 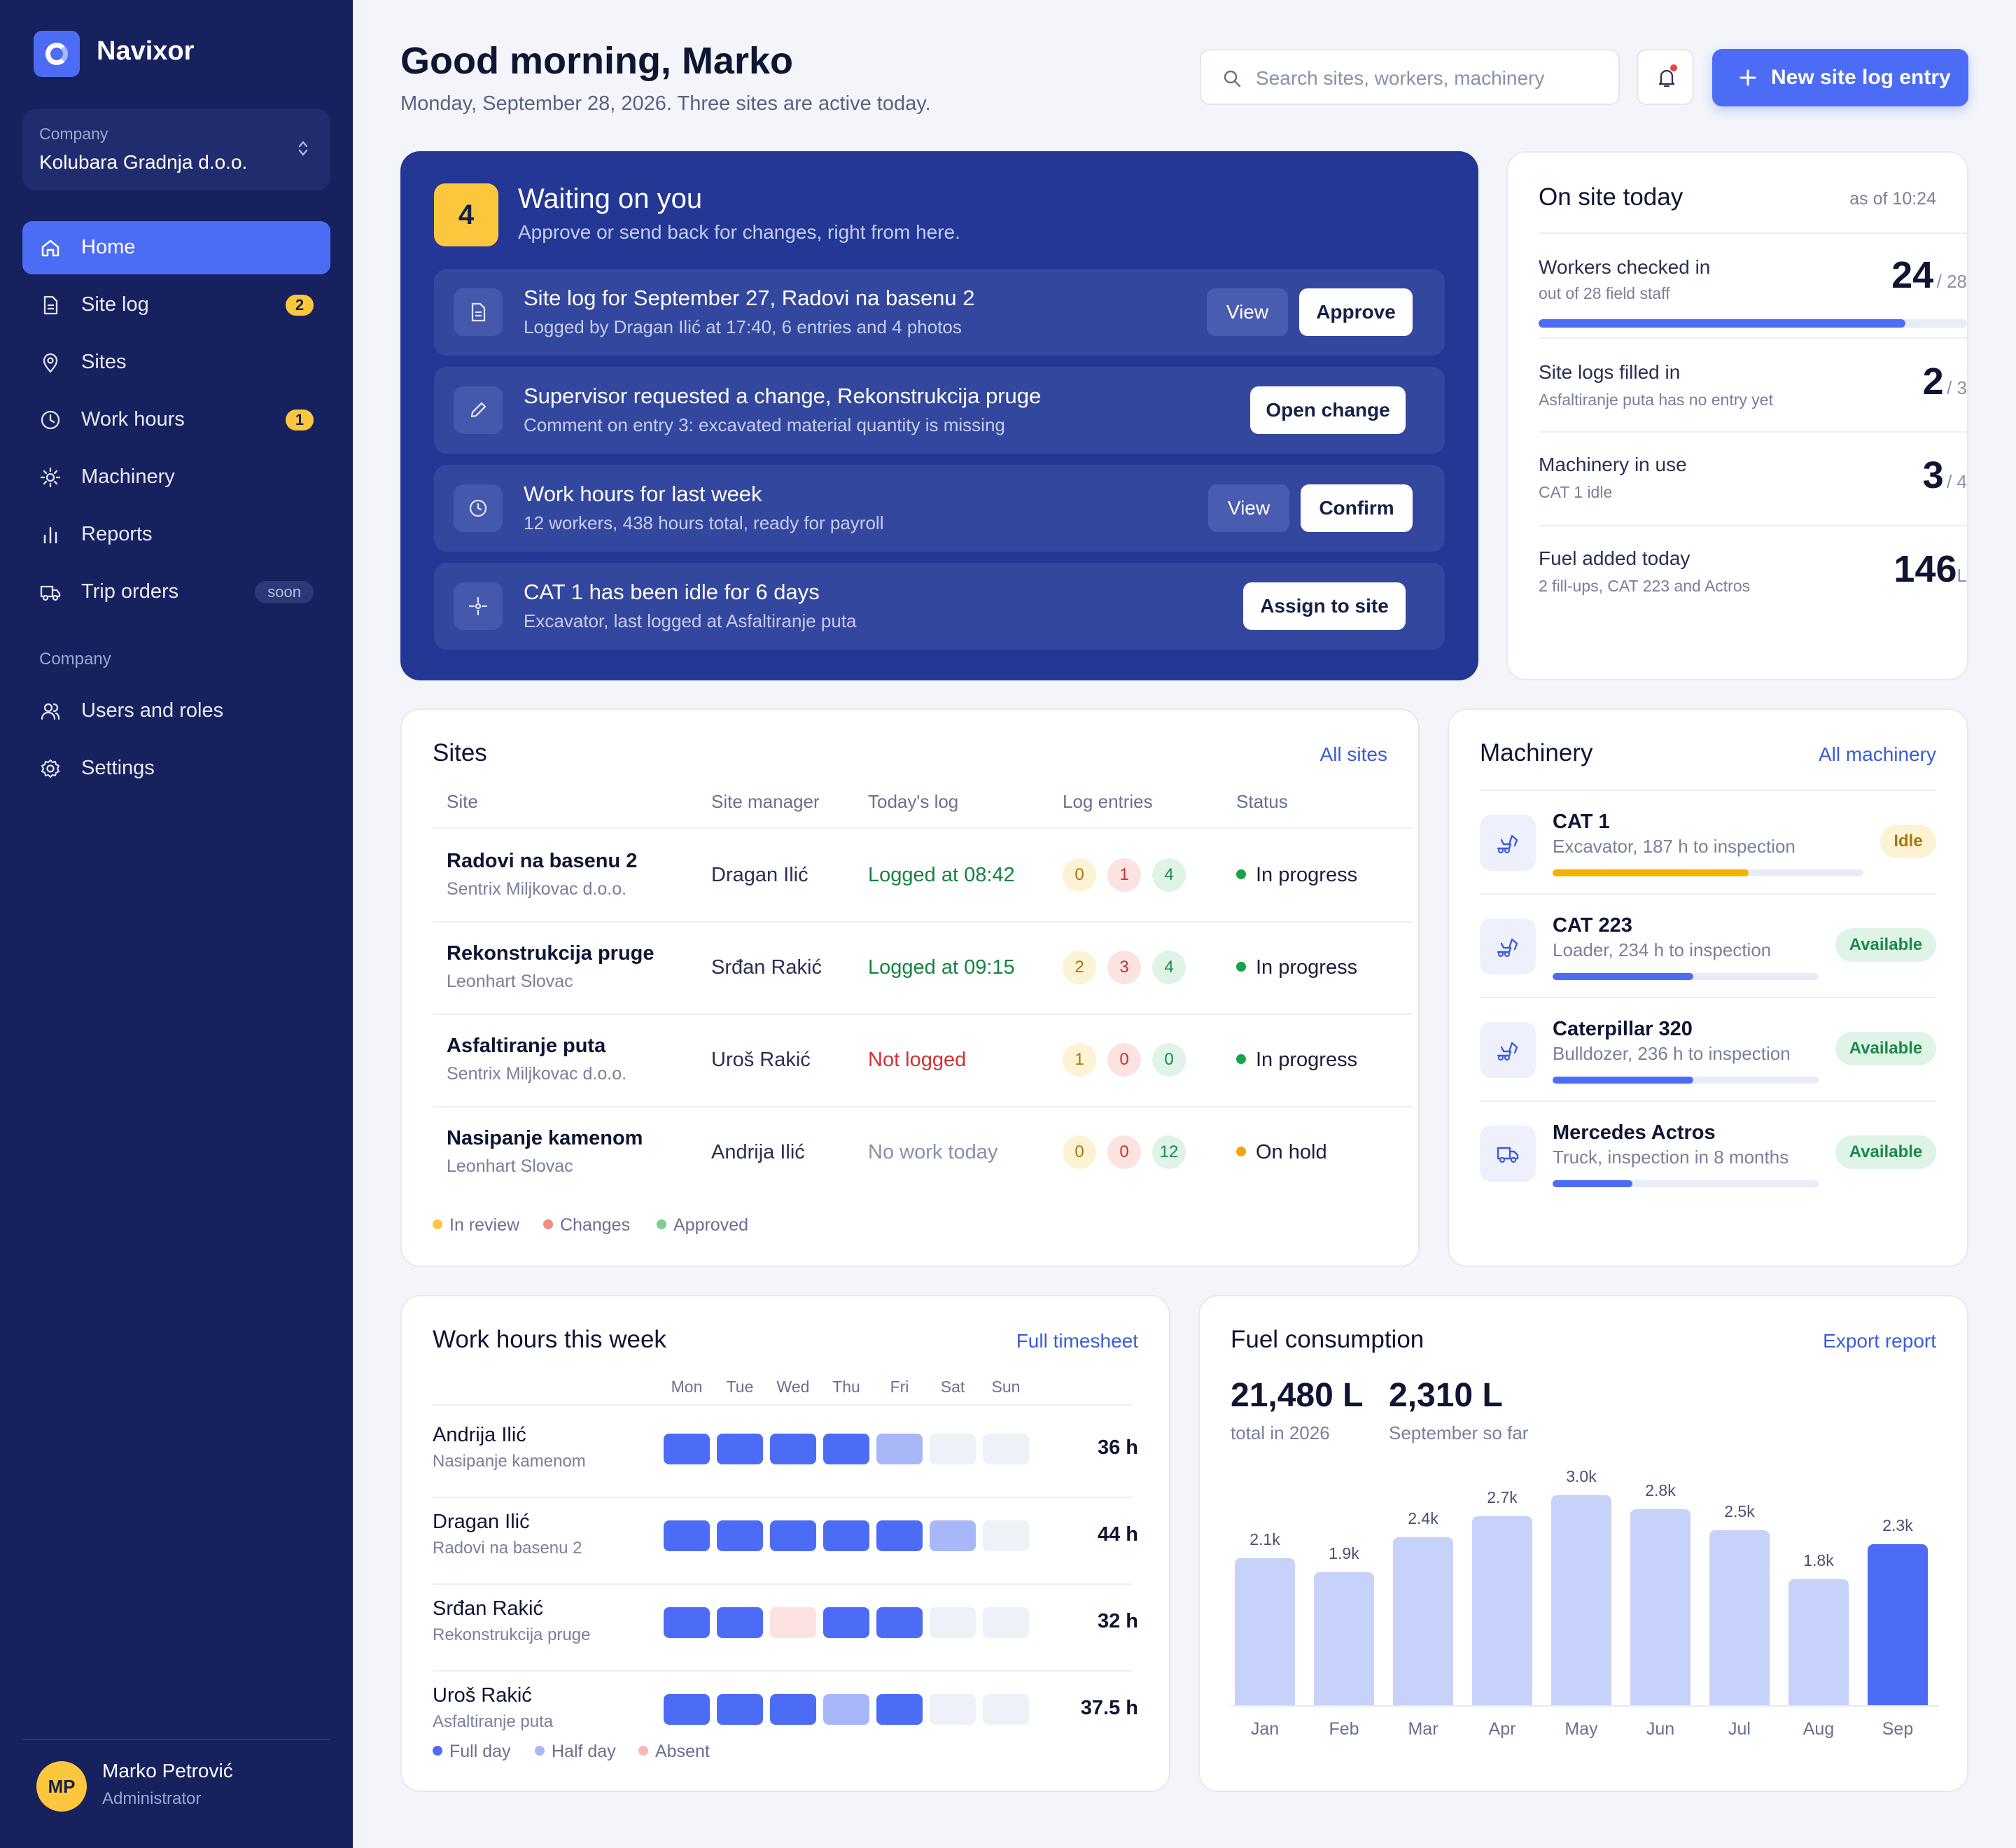 What do you see at coordinates (1945, 381) in the screenshot?
I see `stat-value: 2 / 3` at bounding box center [1945, 381].